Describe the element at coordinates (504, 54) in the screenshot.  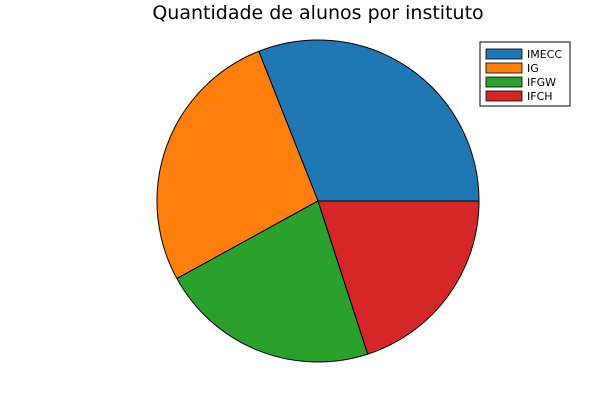
I see `legend-swatch-imecc` at that location.